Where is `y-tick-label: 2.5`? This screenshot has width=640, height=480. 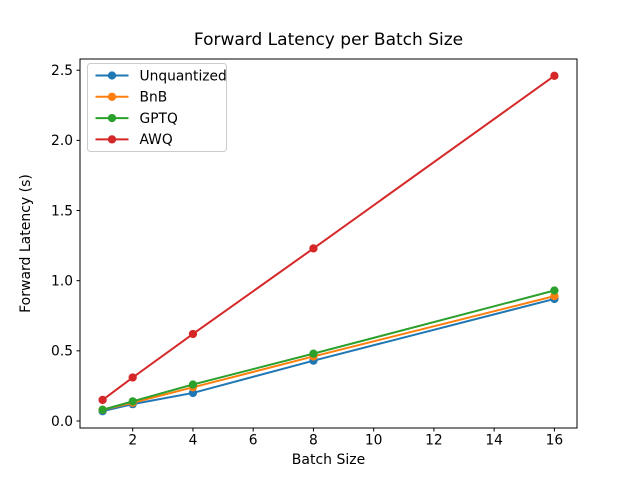 y-tick-label: 2.5 is located at coordinates (62, 71).